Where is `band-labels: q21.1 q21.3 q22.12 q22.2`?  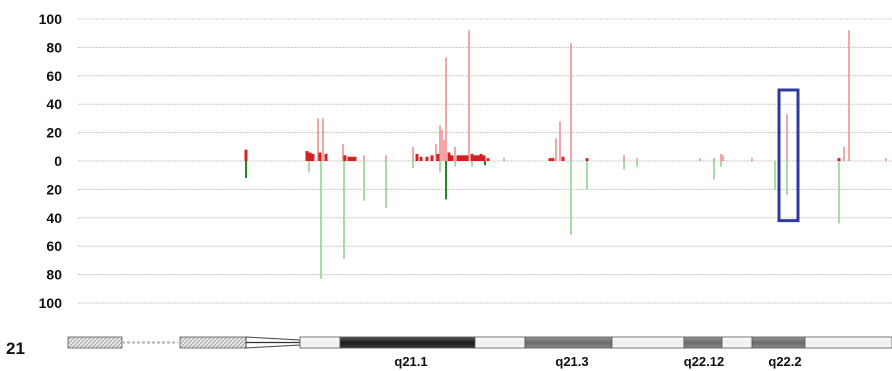 band-labels: q21.1 q21.3 q22.12 q22.2 is located at coordinates (597, 361).